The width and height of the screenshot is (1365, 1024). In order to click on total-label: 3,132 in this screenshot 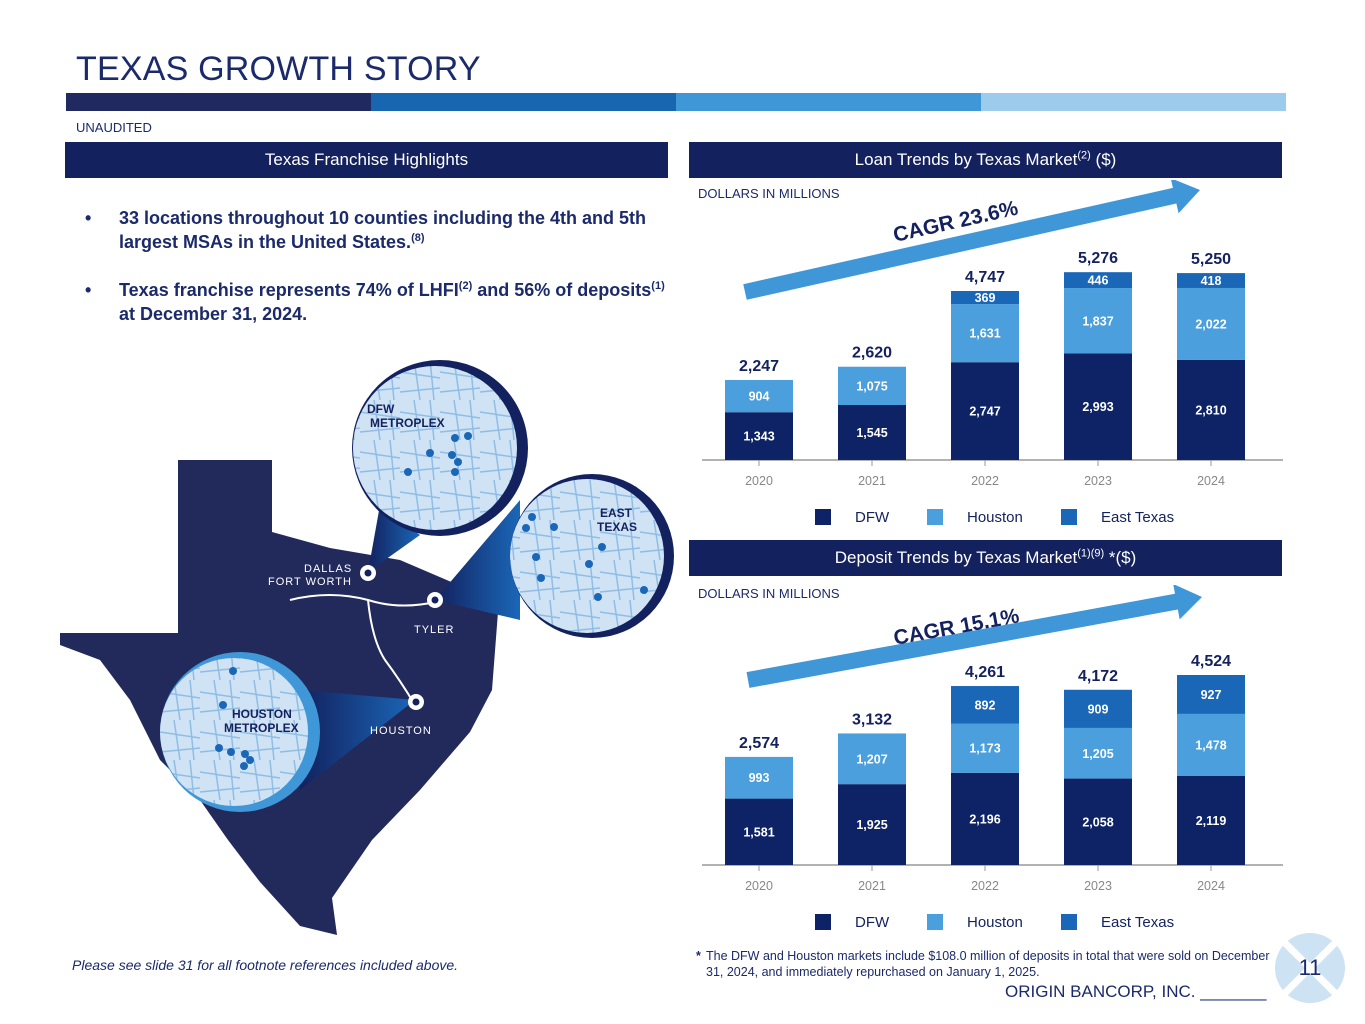, I will do `click(872, 719)`.